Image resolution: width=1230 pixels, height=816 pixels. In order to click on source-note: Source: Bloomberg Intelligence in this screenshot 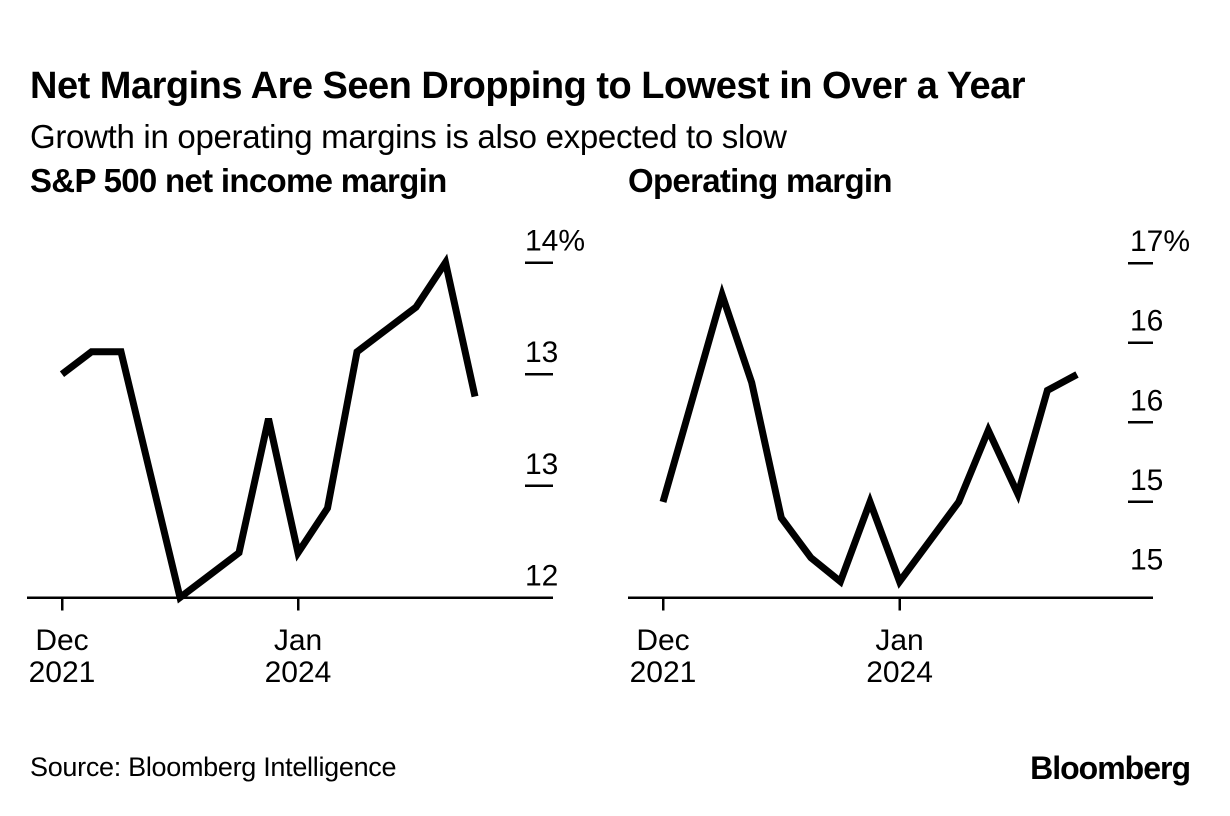, I will do `click(213, 767)`.